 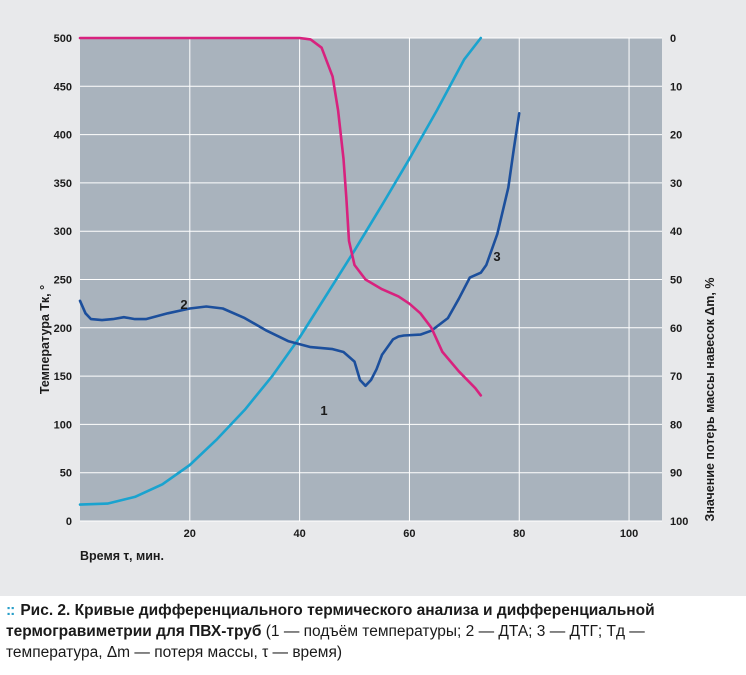 I want to click on x-tick-label: 100, so click(x=629, y=534).